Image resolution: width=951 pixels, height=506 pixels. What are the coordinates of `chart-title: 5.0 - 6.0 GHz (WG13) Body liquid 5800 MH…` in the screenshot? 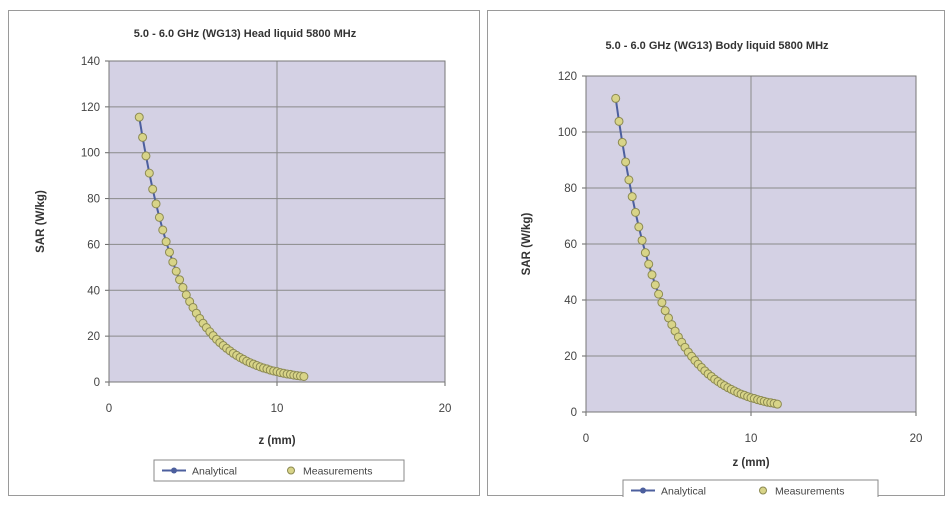 It's located at (717, 46).